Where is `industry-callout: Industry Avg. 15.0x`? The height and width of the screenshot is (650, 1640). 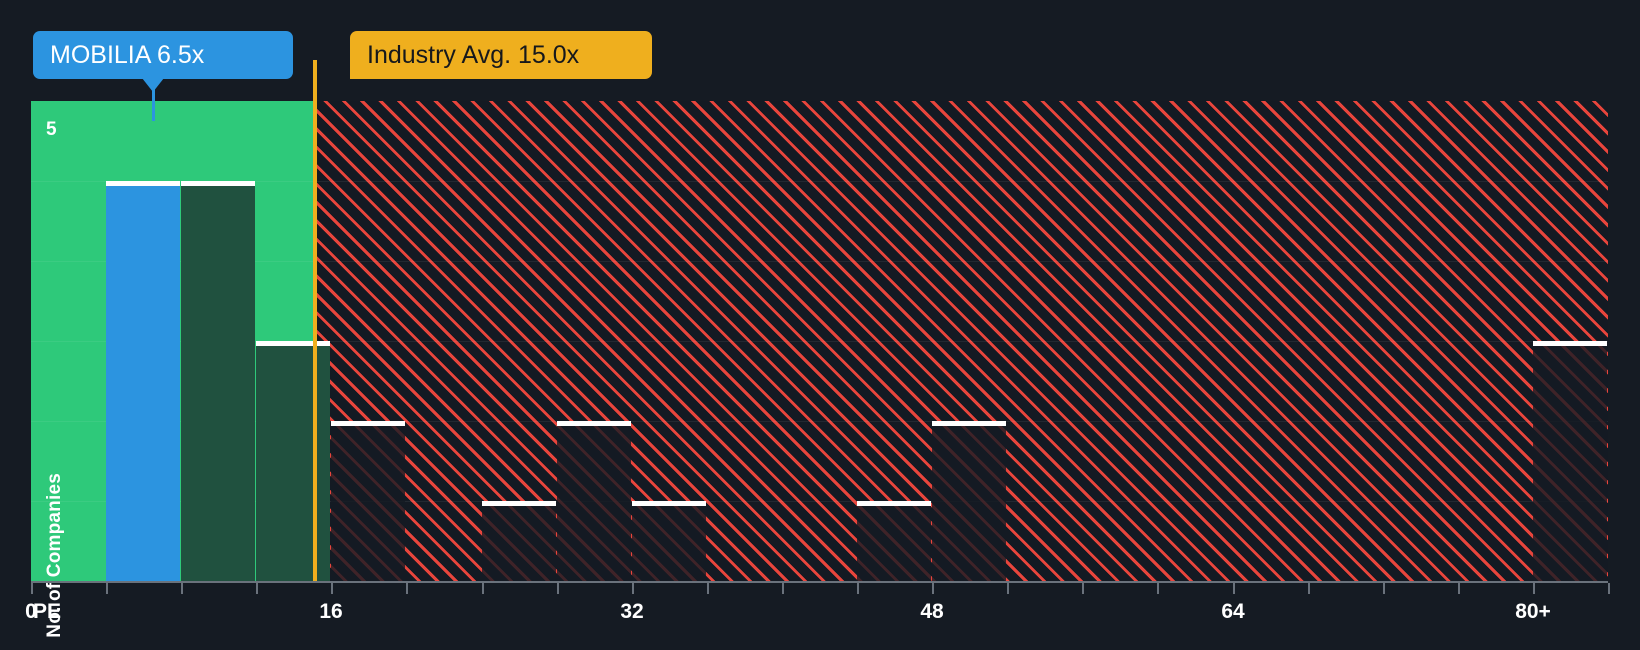
industry-callout: Industry Avg. 15.0x is located at coordinates (501, 55).